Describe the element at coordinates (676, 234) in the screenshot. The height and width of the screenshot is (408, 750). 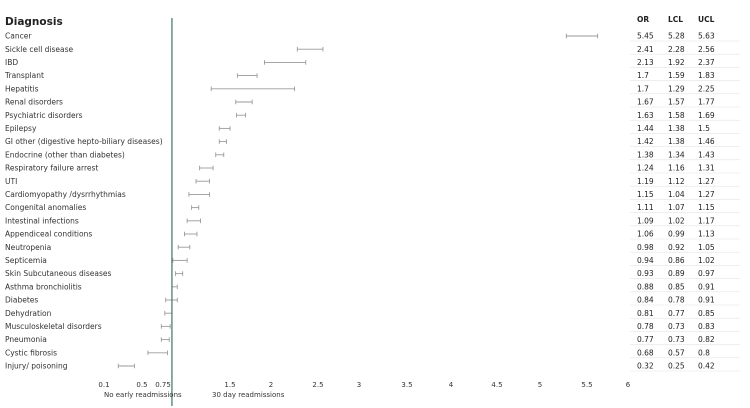
I see `value-lcl: 0.99` at that location.